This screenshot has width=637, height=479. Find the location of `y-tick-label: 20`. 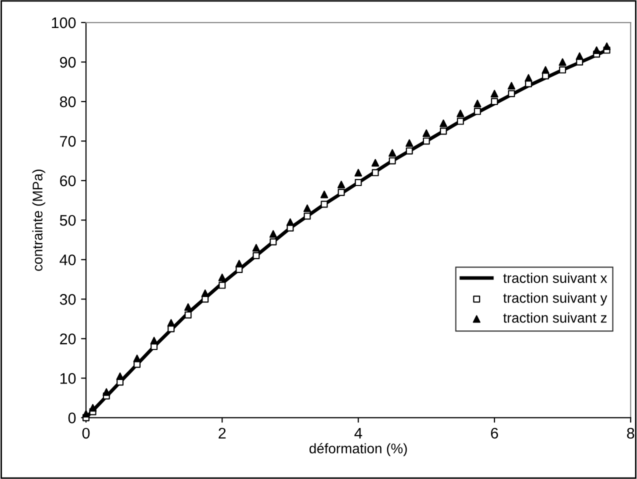

y-tick-label: 20 is located at coordinates (68, 339).